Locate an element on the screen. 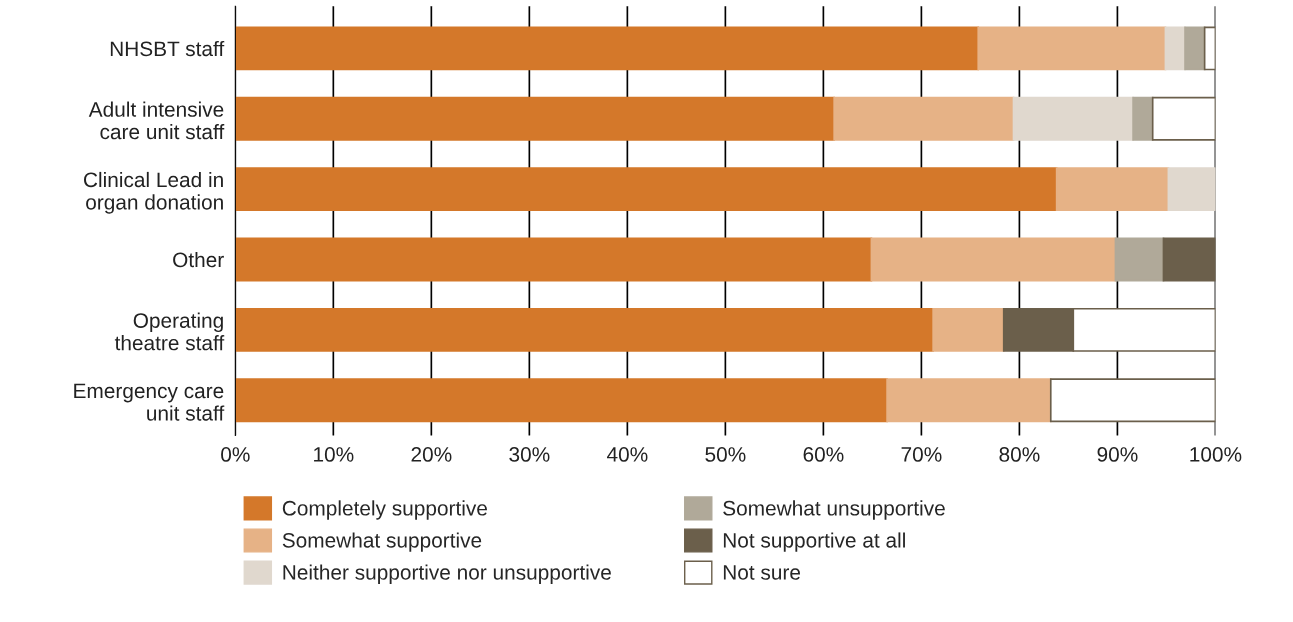 The width and height of the screenshot is (1293, 622). x-tick-label: 80% is located at coordinates (1019, 454).